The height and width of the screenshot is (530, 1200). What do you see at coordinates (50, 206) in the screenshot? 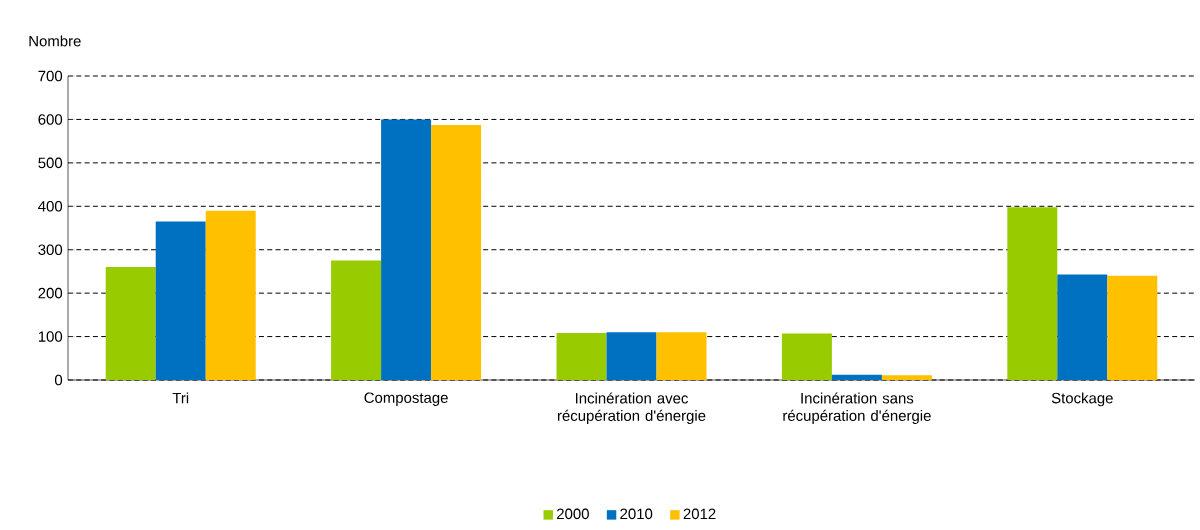
I see `y-tick-label: 400` at bounding box center [50, 206].